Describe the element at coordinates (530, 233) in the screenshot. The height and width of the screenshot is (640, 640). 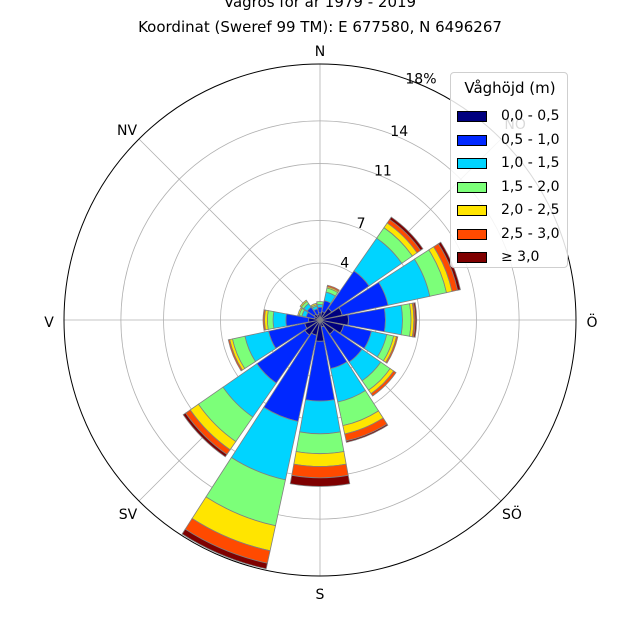
I see `legend-label: 2,5 - 3,0` at that location.